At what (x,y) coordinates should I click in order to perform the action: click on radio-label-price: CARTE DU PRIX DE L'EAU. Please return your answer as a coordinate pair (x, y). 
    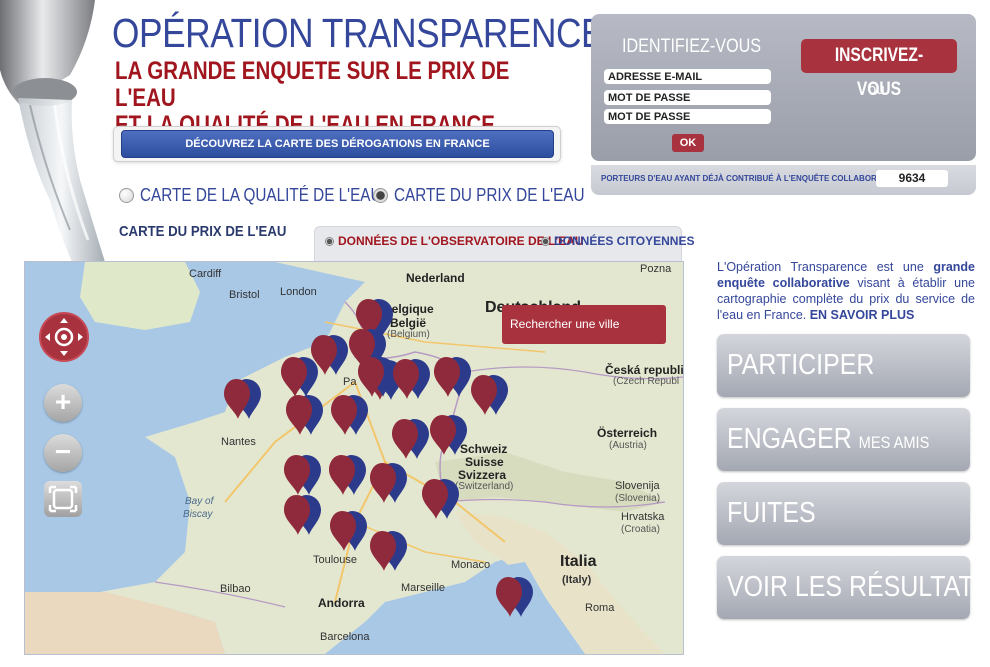
    Looking at the image, I should click on (489, 194).